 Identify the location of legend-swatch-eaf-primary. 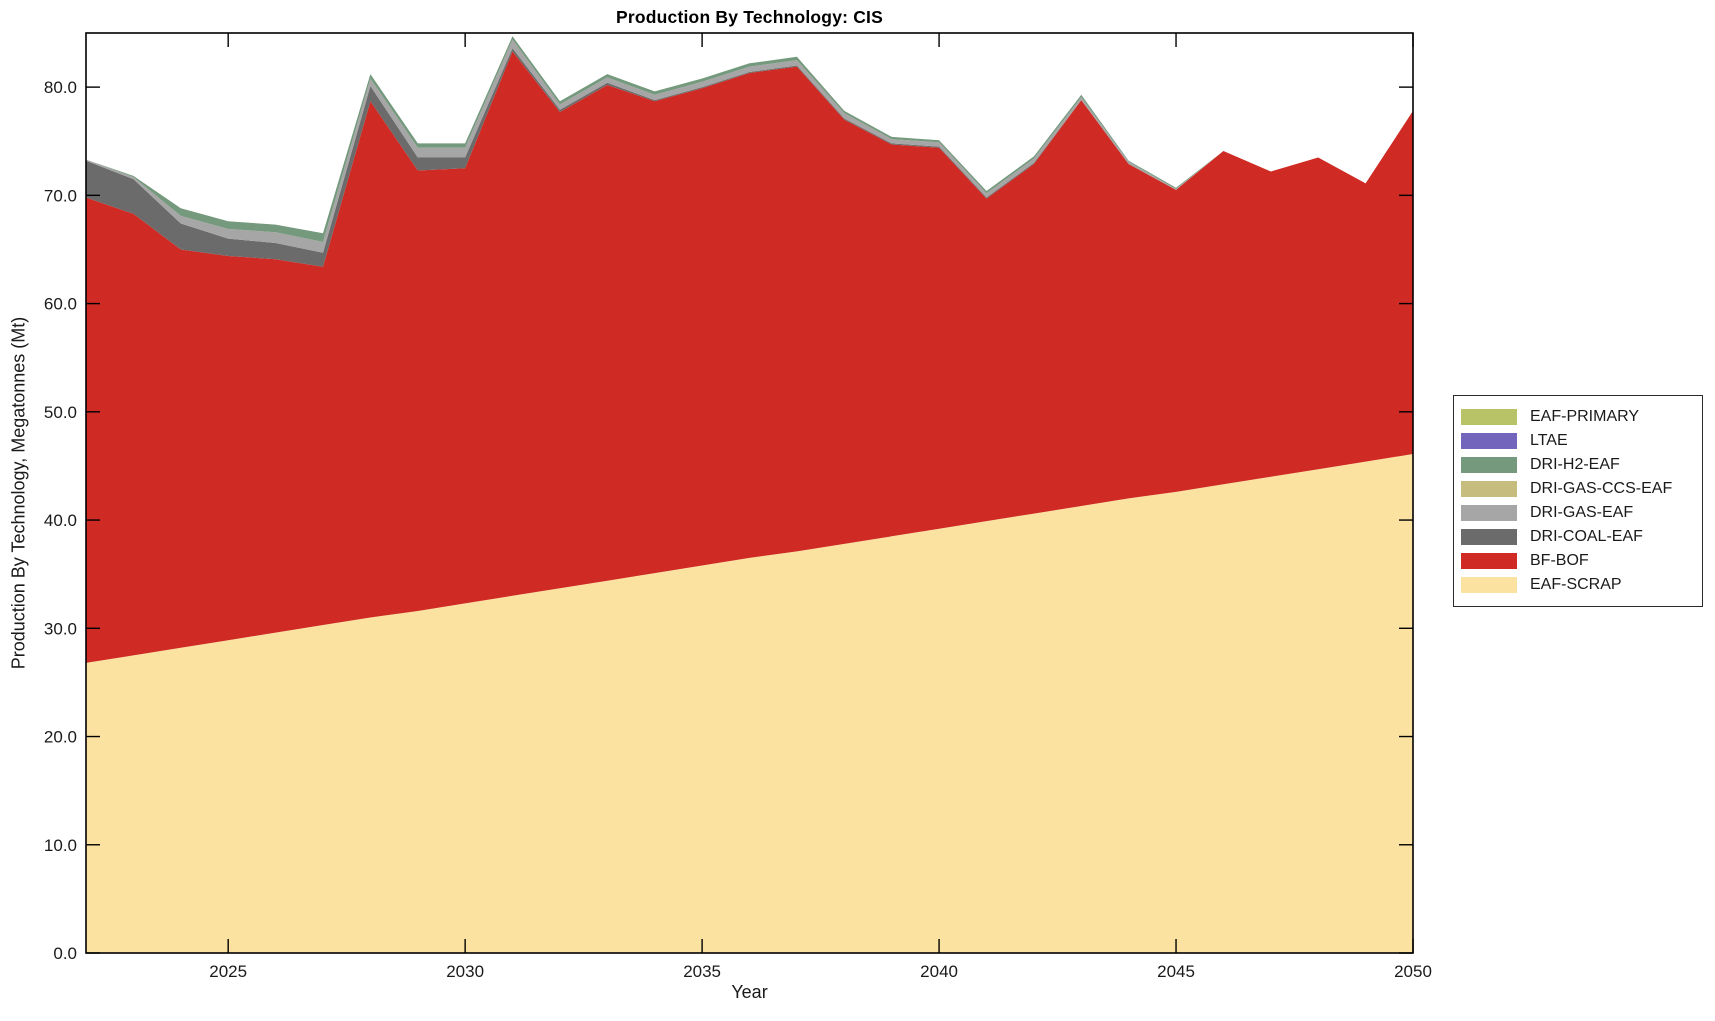
(1489, 417).